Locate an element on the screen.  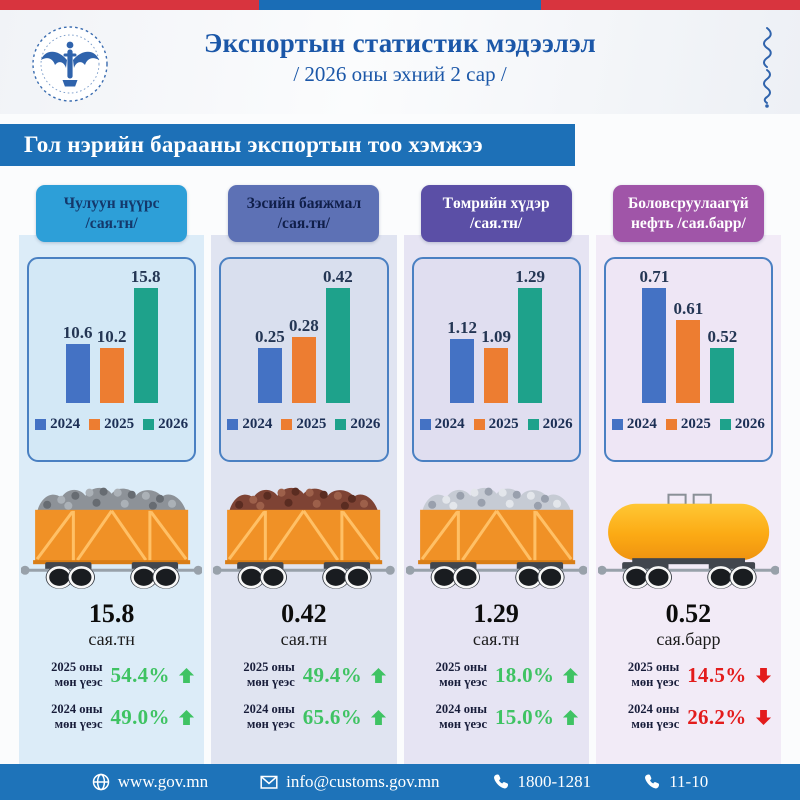
bar-chart-card: 0.25 0.28 0.42 2024 2025 2026 is located at coordinates (304, 359).